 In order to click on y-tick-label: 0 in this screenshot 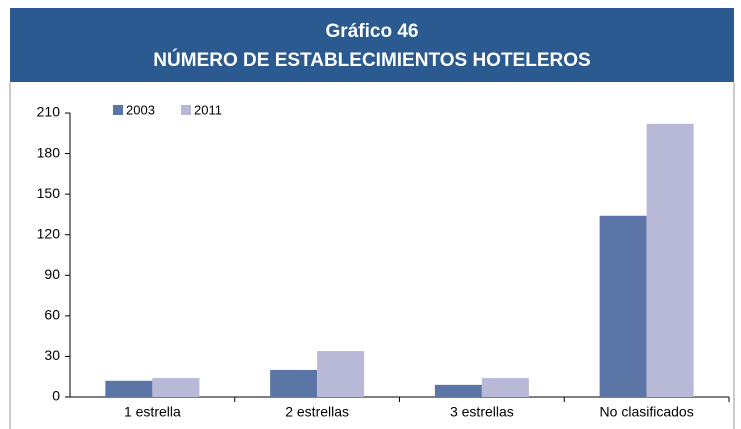, I will do `click(56, 396)`.